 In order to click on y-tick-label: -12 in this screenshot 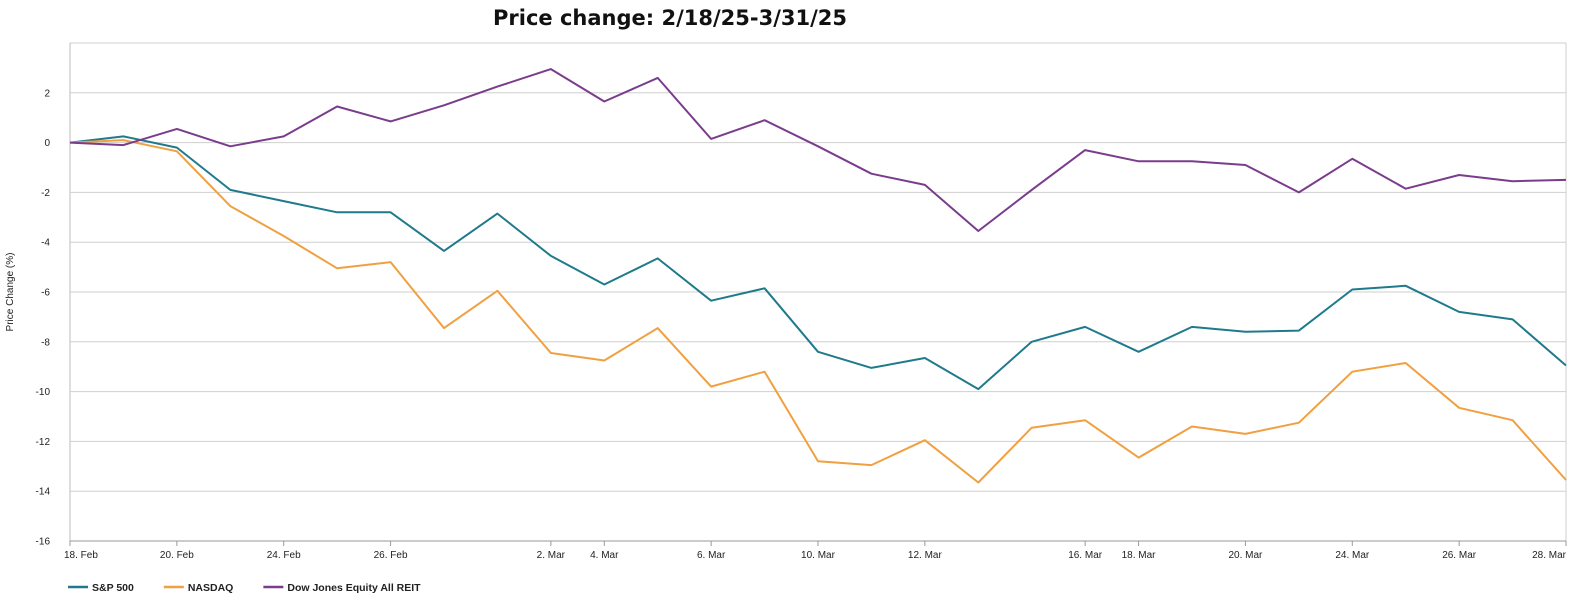, I will do `click(43, 442)`.